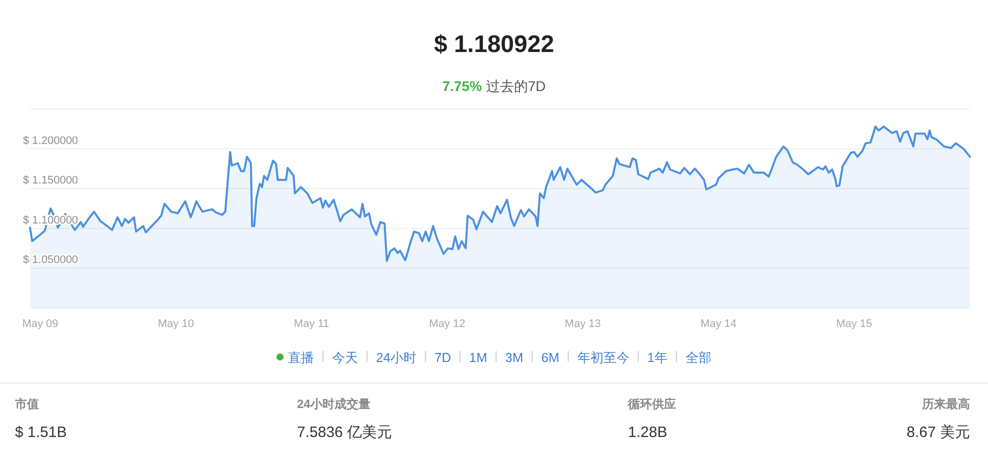 The image size is (988, 451). Describe the element at coordinates (26, 404) in the screenshot. I see `text: 市值` at that location.